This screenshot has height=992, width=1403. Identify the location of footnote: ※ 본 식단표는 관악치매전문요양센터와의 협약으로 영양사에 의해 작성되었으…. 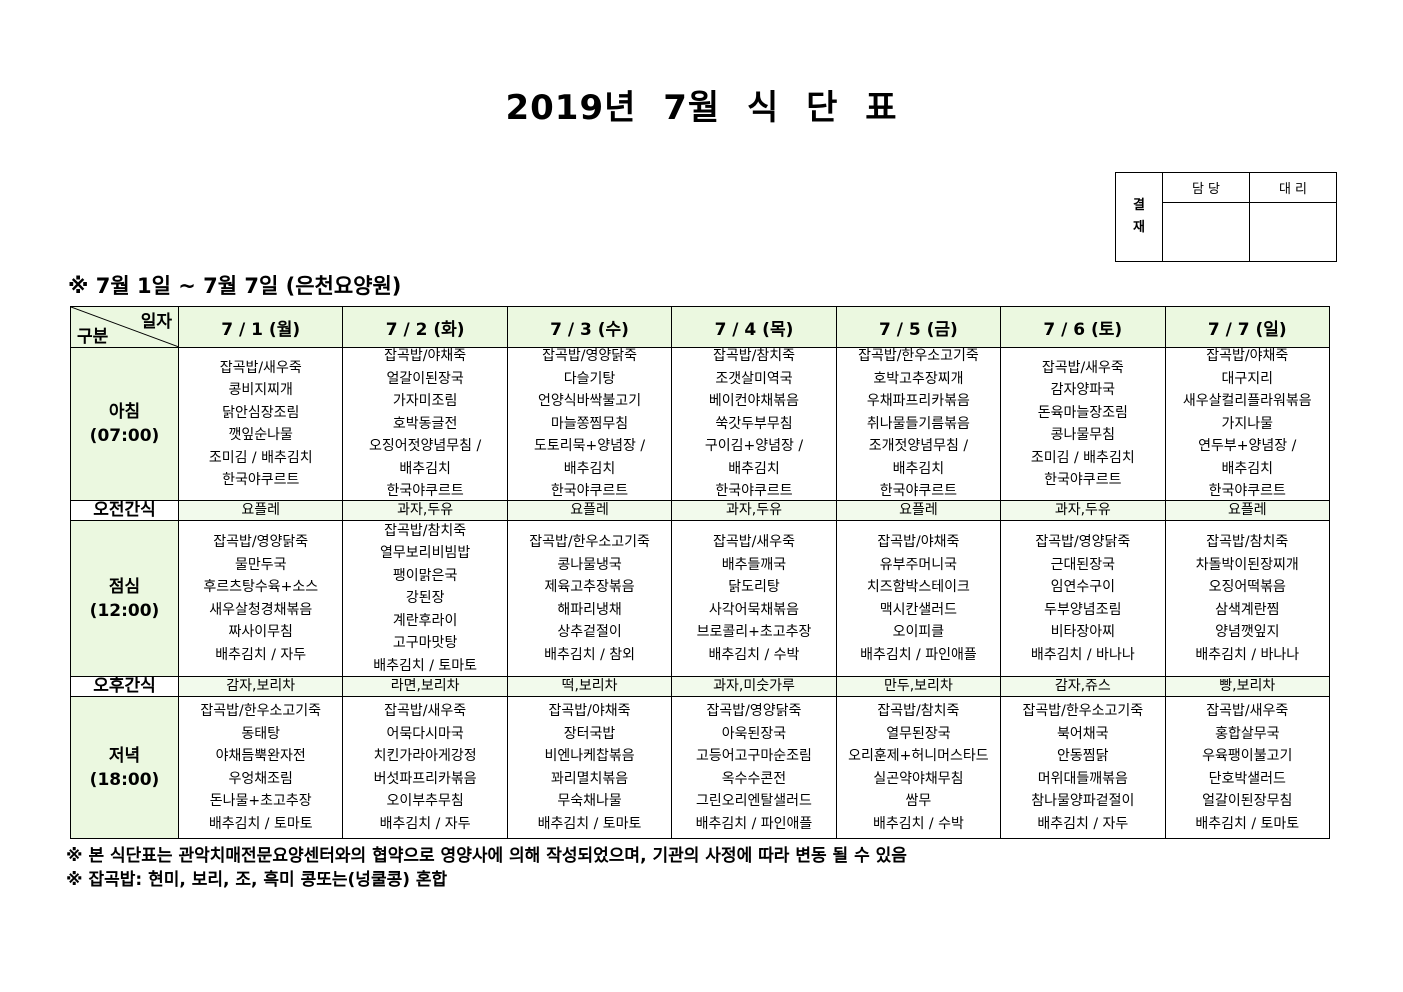
(486, 856).